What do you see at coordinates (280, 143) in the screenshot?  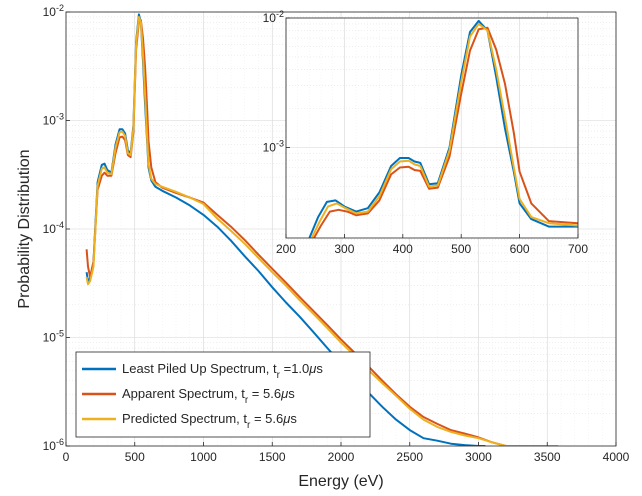 I see `inset-y-tick-label-exponent: -3` at bounding box center [280, 143].